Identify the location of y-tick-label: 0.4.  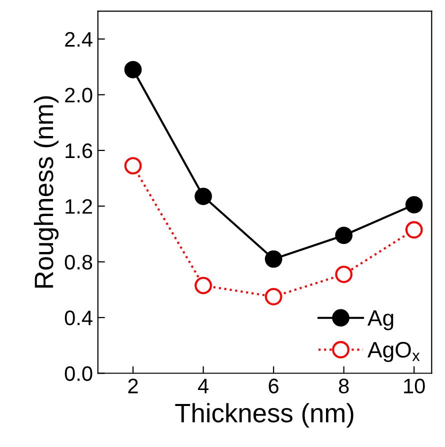
(78, 318).